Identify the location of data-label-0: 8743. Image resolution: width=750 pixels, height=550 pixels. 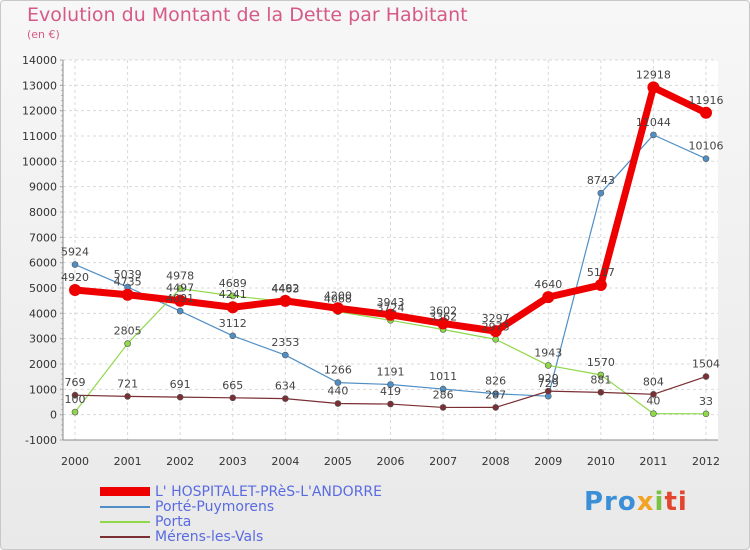
(601, 180).